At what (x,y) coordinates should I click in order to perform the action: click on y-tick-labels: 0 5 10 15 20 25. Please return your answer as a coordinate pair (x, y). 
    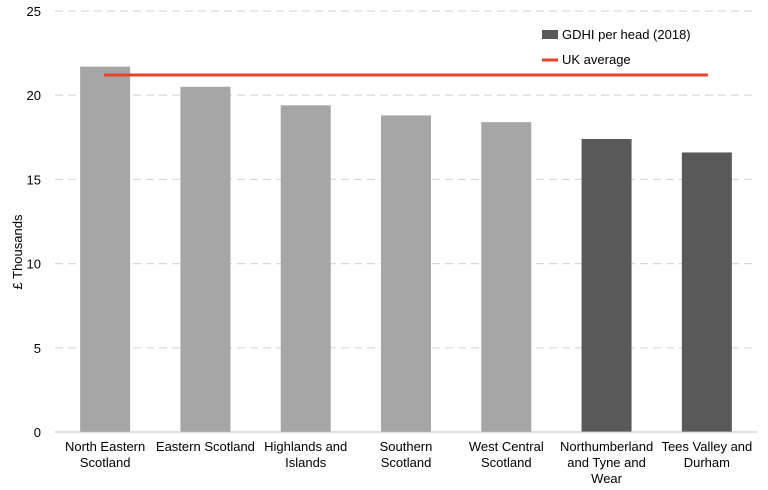
    Looking at the image, I should click on (34, 222).